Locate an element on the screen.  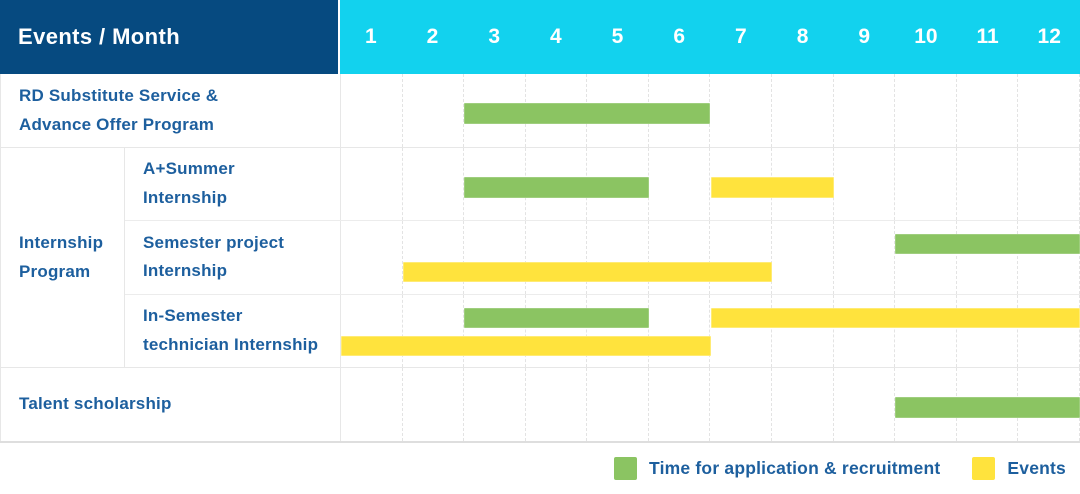
table-row-in-semester-technician-internship: In-Semester technician Internship is located at coordinates (602, 330).